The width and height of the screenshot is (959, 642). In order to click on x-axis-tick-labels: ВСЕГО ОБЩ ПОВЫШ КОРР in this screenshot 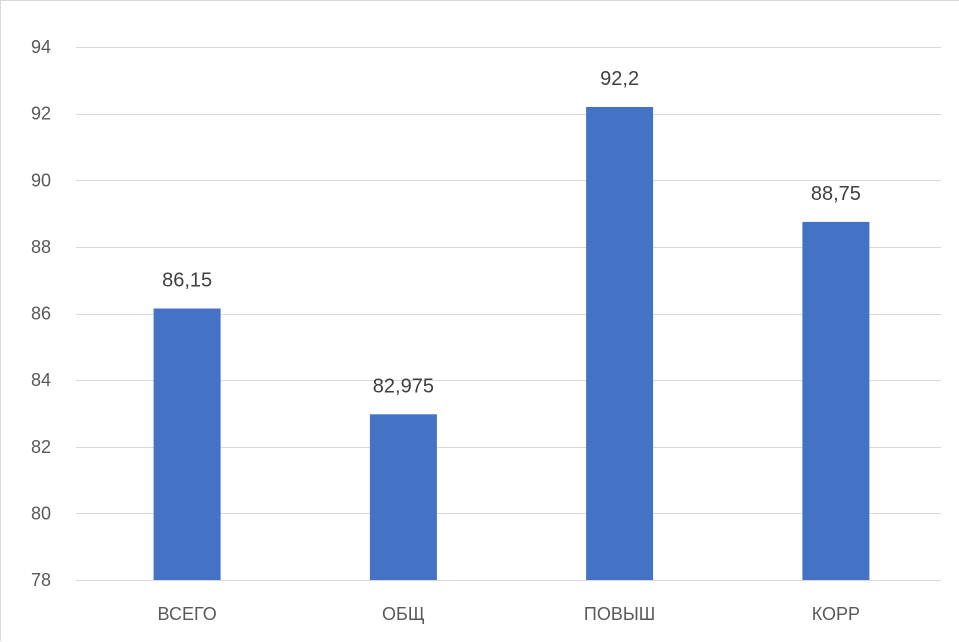, I will do `click(509, 614)`.